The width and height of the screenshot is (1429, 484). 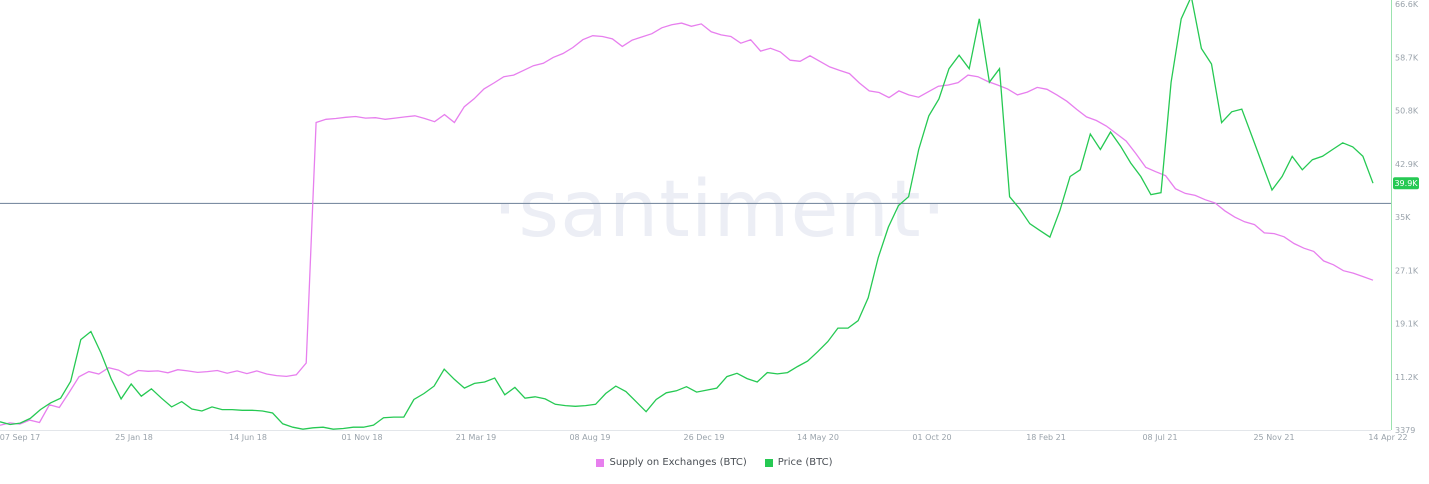 I want to click on y-tick-label: 27.1K, so click(x=1407, y=270).